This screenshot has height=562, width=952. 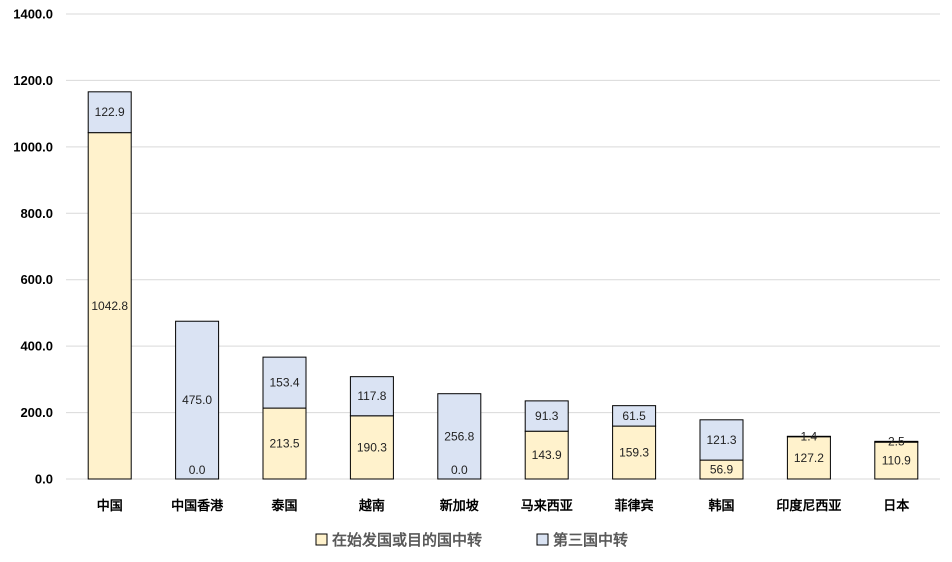 What do you see at coordinates (407, 540) in the screenshot?
I see `legend-label: 在始发国或目的国中转` at bounding box center [407, 540].